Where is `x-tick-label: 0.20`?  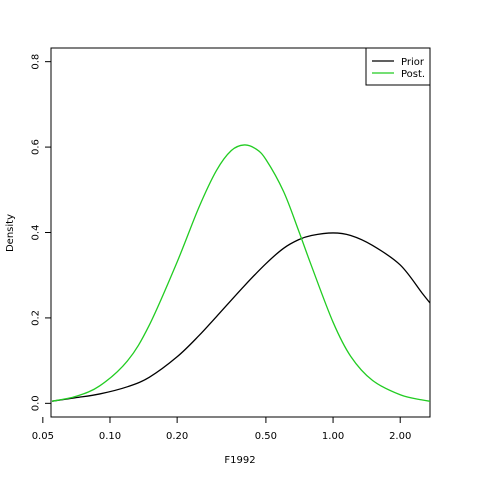 x-tick-label: 0.20 is located at coordinates (177, 436).